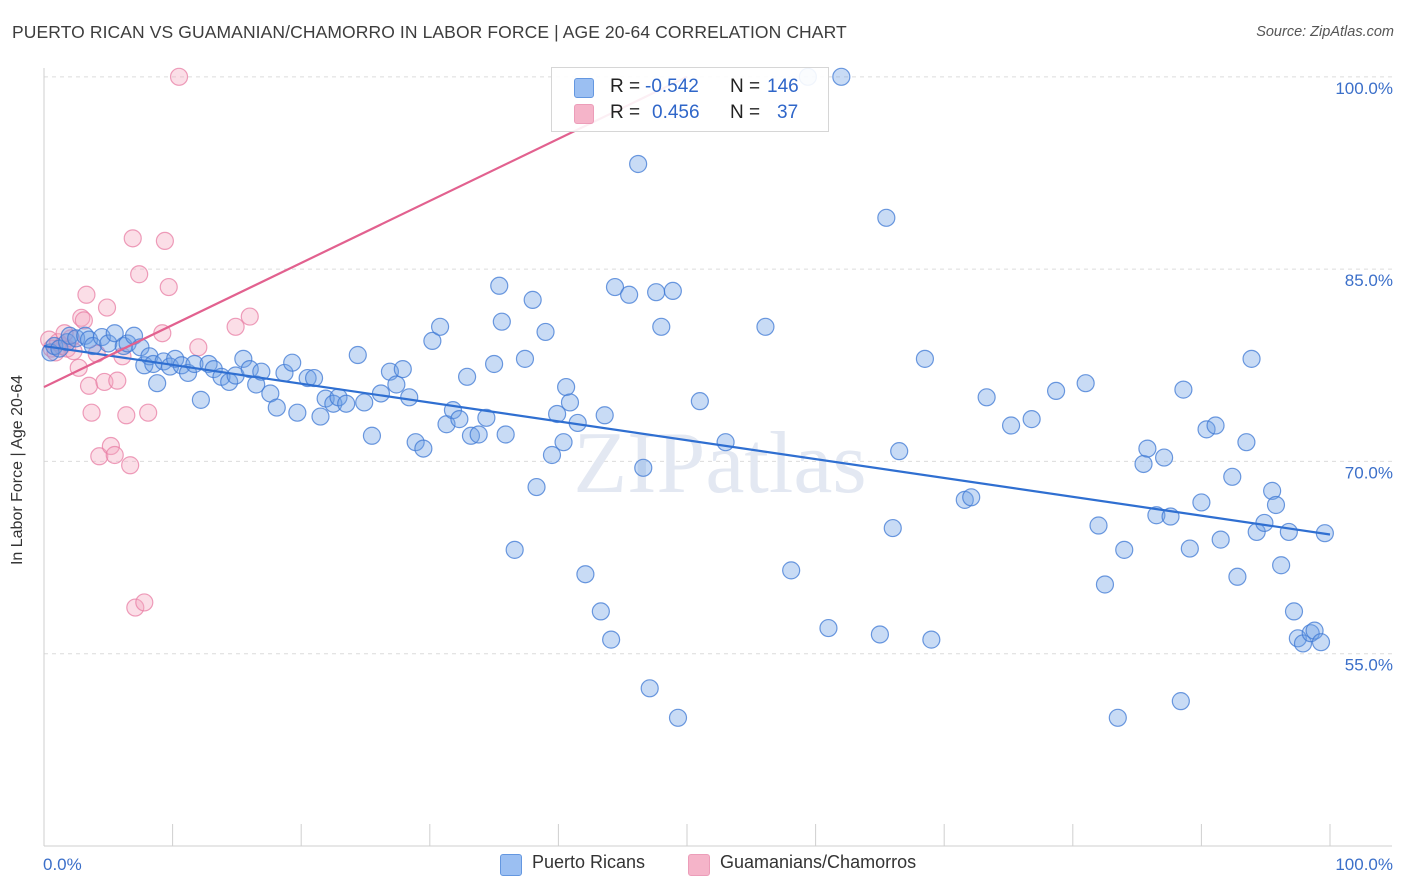  I want to click on y-tick-label: 100.0%, so click(1364, 88).